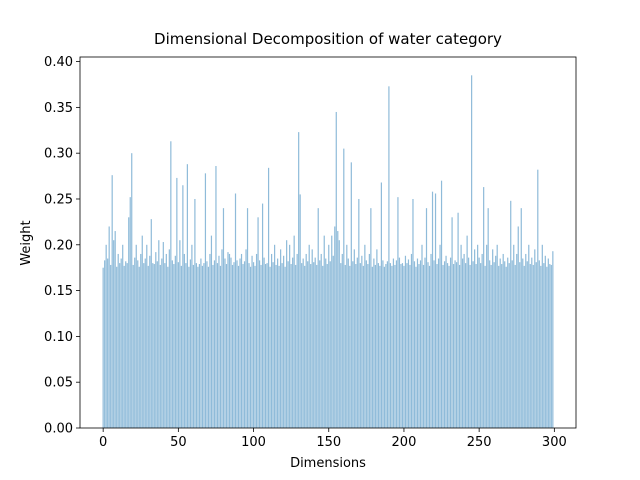 The width and height of the screenshot is (640, 480). What do you see at coordinates (328, 463) in the screenshot?
I see `x-axis-label: Dimensions` at bounding box center [328, 463].